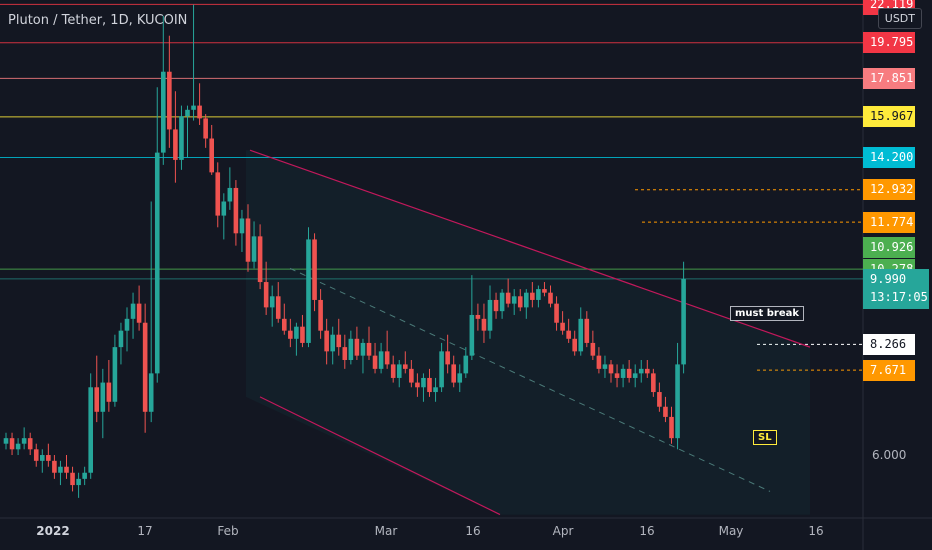 The image size is (932, 550). Describe the element at coordinates (228, 531) in the screenshot. I see `time-axis-tick: Feb` at that location.